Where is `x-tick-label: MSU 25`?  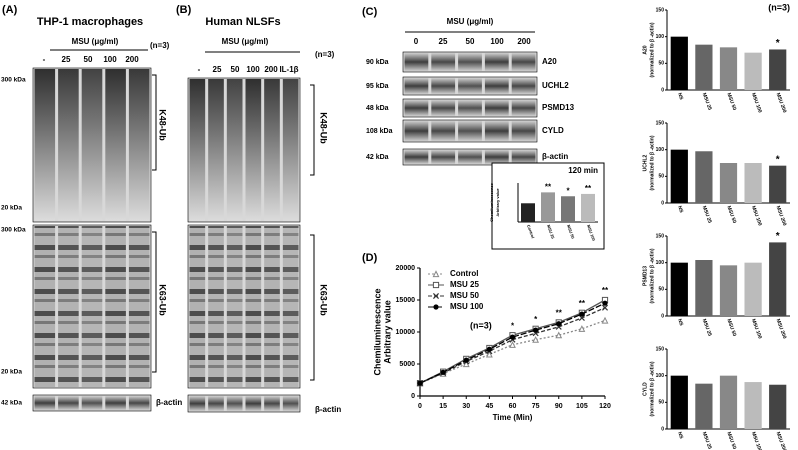 x-tick-label: MSU 25 is located at coordinates (707, 440).